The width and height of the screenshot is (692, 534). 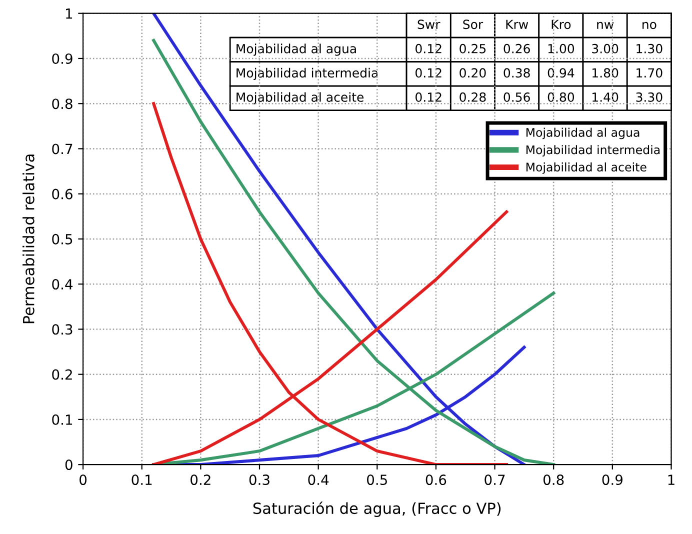 I want to click on y-tick-label: 0.7, so click(x=62, y=149).